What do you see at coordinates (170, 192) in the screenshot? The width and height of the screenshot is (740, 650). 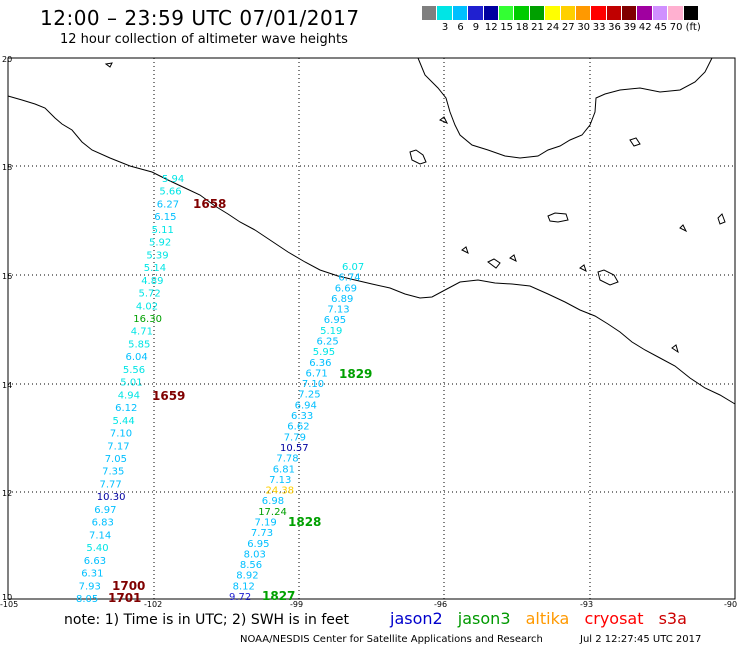 I see `wave-height-label: 5.66` at bounding box center [170, 192].